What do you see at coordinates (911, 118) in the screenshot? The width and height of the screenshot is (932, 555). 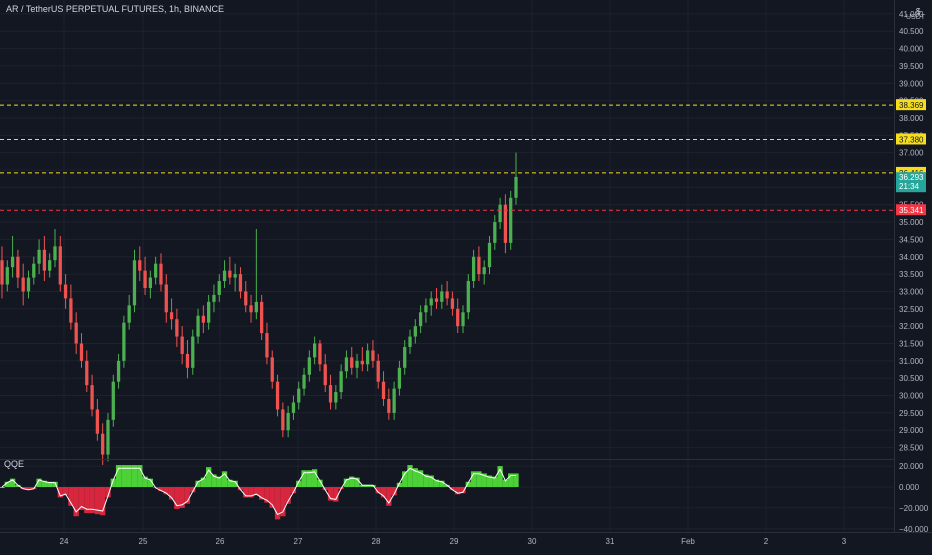 I see `price-tick-label: 38.000` at bounding box center [911, 118].